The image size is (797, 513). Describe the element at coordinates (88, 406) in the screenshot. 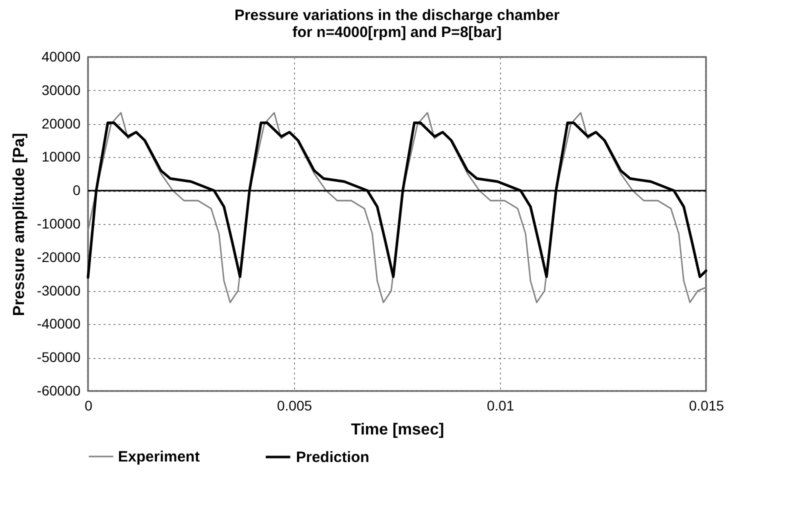

I see `x-tick-label: 0` at that location.